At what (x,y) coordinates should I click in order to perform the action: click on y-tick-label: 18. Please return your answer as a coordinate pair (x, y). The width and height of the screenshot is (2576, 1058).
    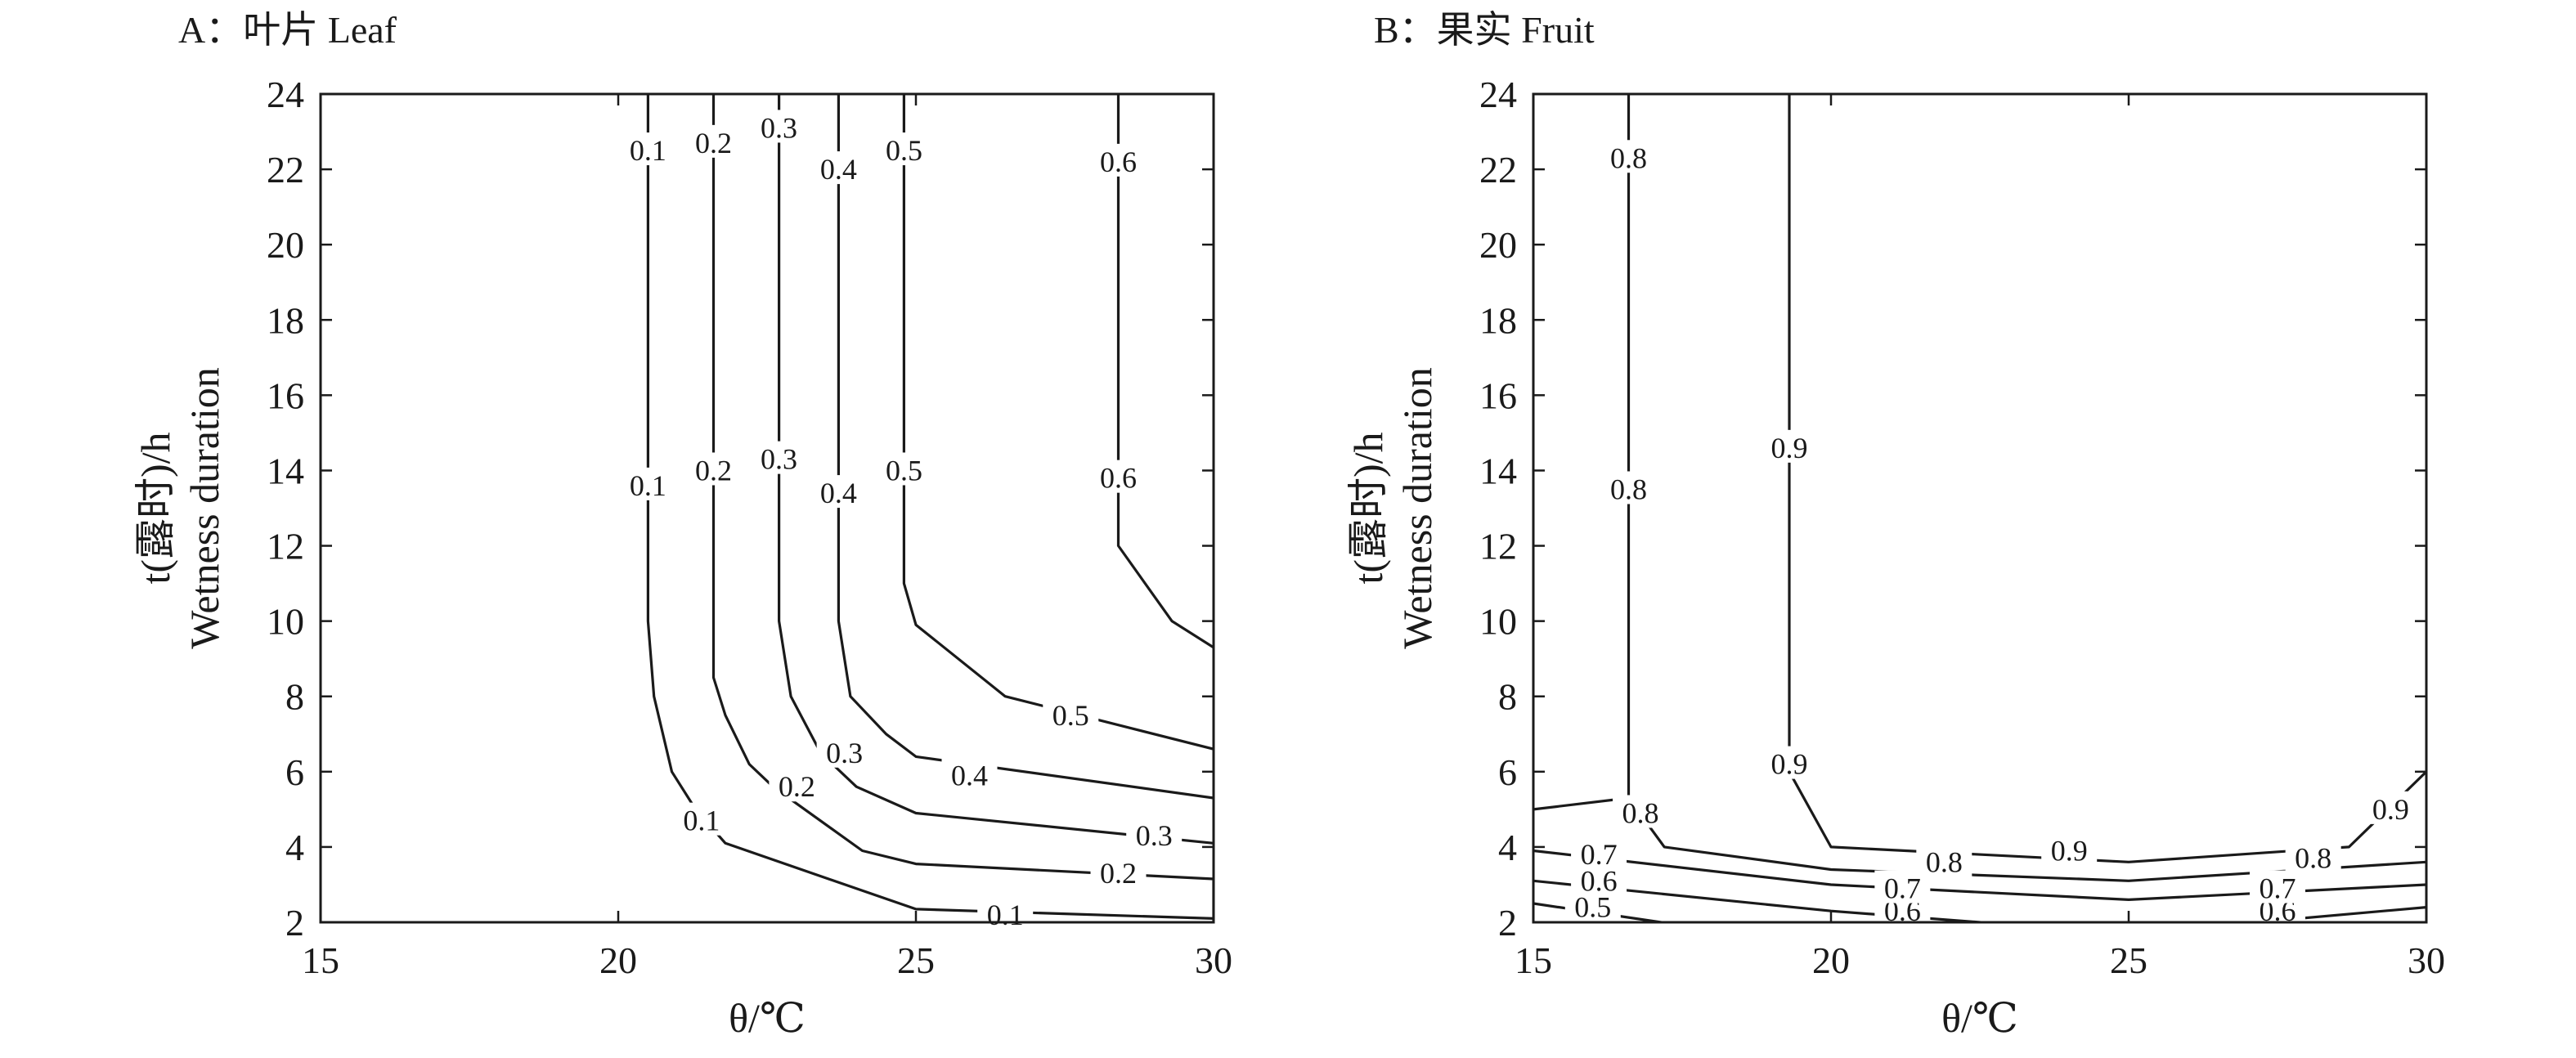
    Looking at the image, I should click on (1498, 320).